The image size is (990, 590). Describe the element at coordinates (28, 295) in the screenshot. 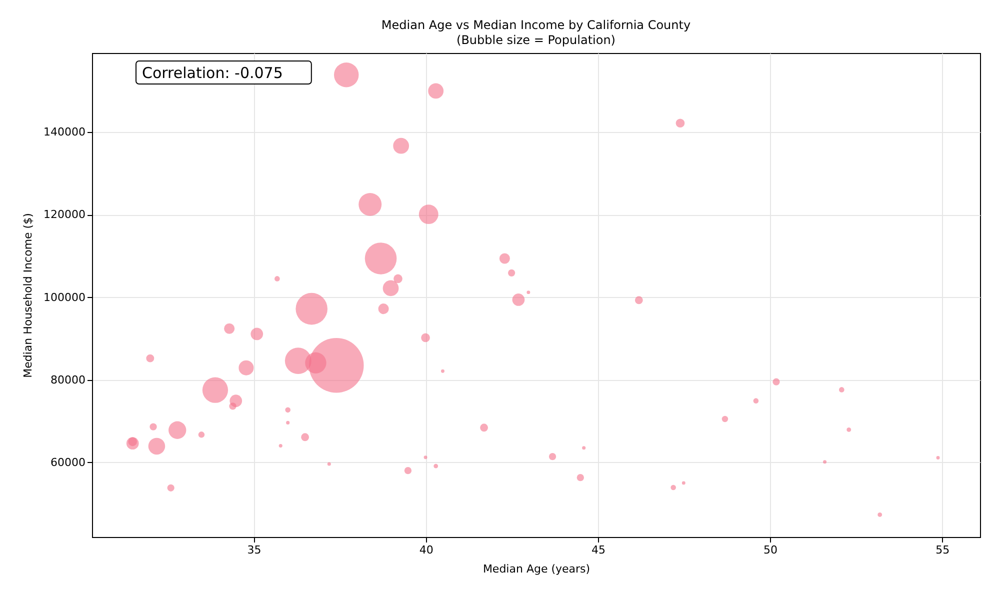

I see `y-axis-title: Median Household Income ($)` at that location.